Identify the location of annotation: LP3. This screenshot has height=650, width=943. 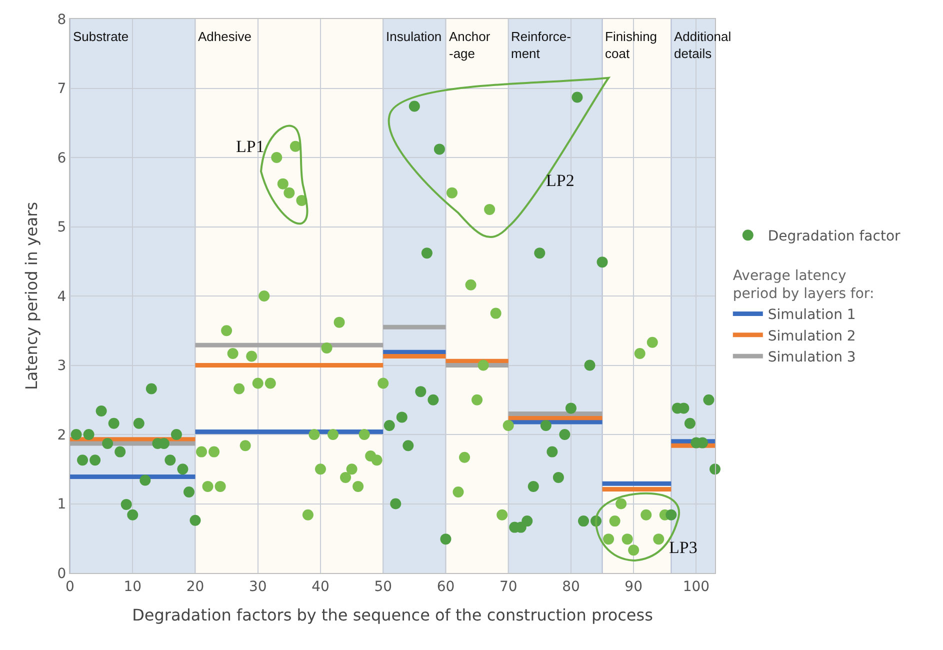
(683, 547).